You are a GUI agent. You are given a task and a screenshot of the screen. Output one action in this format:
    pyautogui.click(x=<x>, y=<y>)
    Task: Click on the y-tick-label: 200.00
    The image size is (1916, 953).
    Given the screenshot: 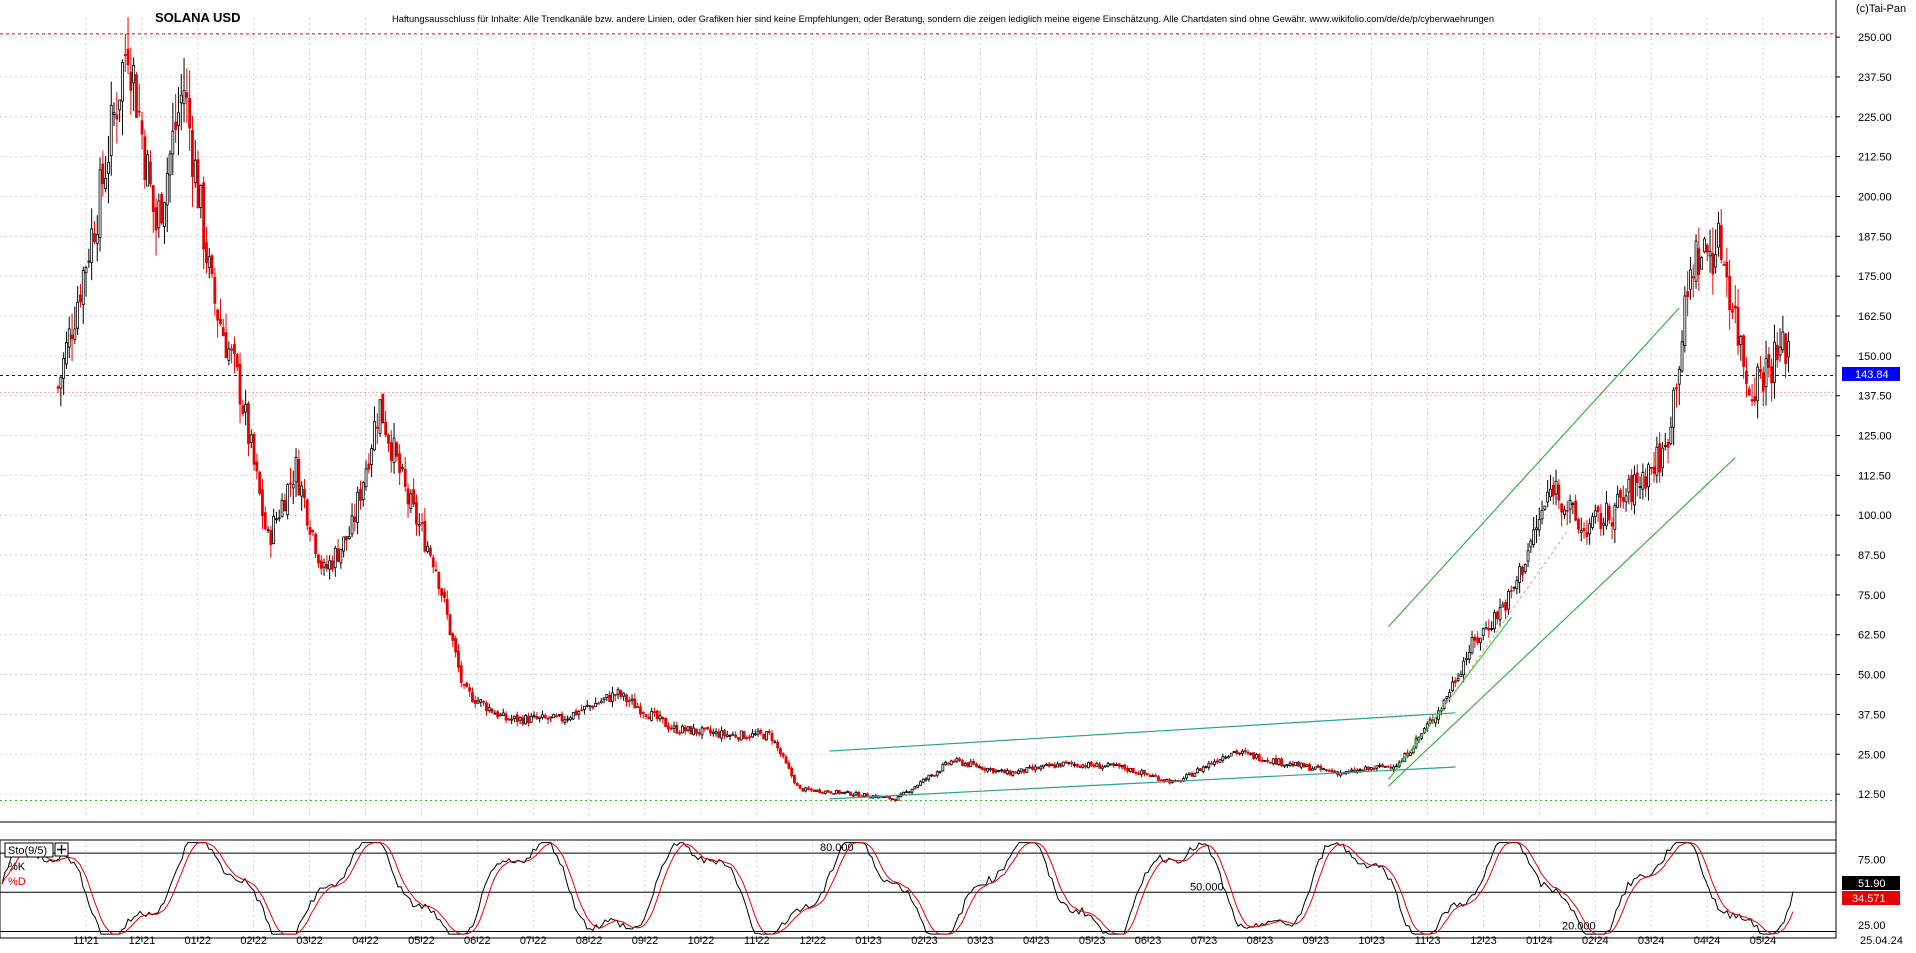 What is the action you would take?
    pyautogui.click(x=1875, y=197)
    